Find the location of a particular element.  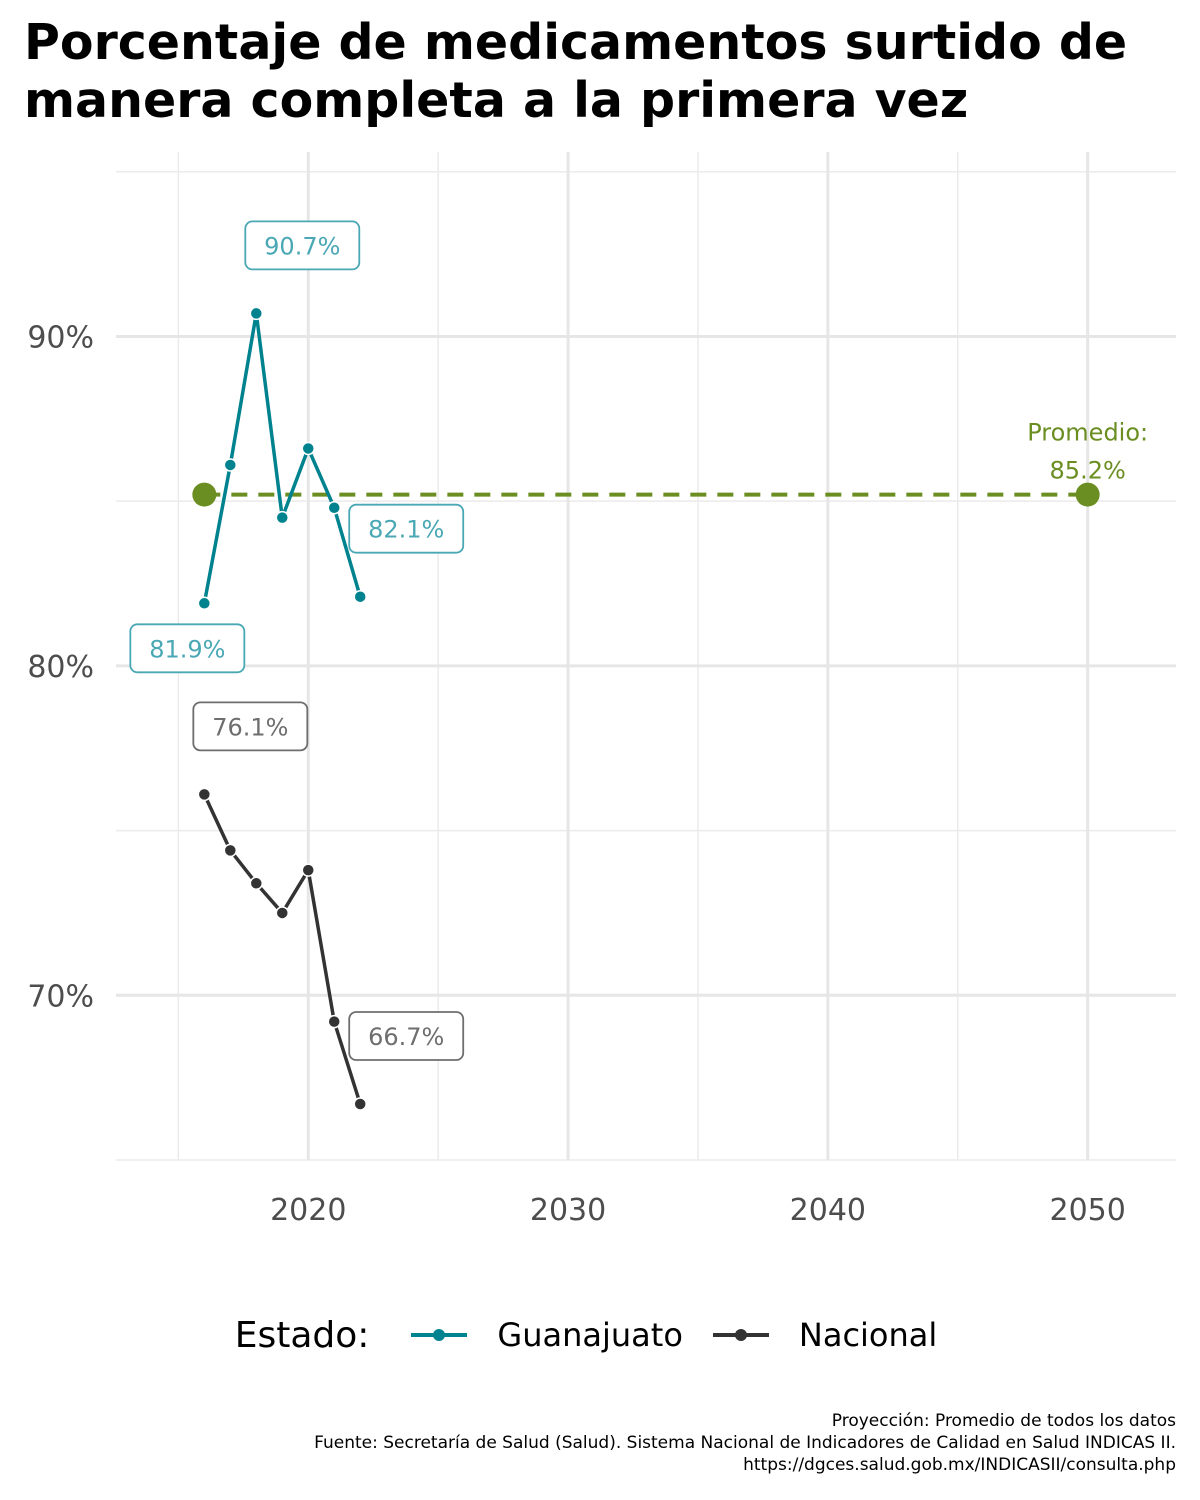

data-label: 81.9% is located at coordinates (187, 649).